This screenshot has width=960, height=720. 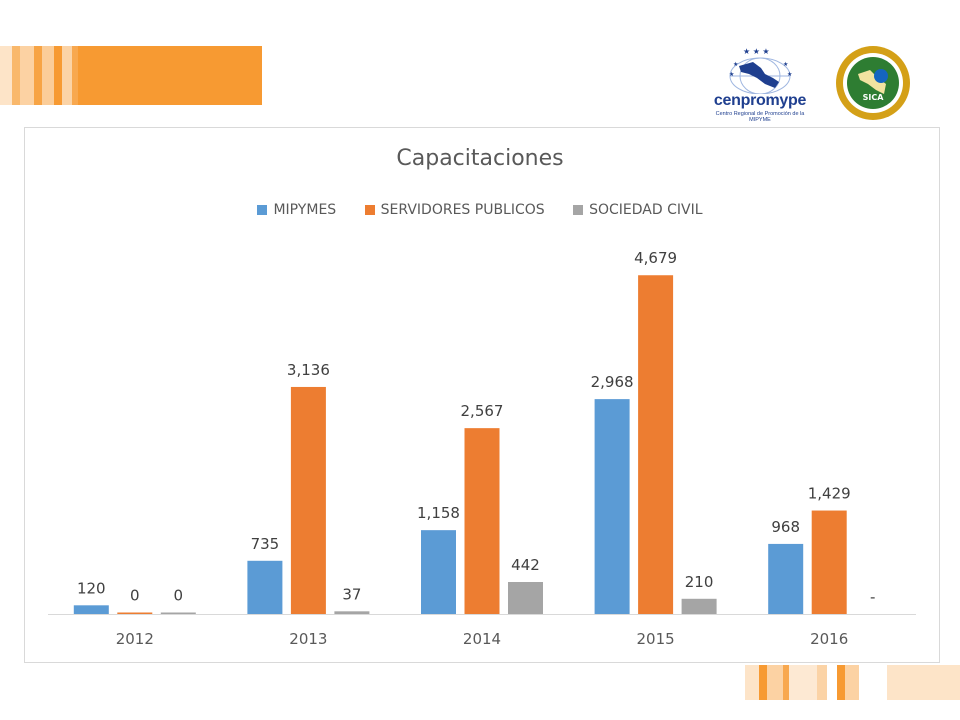 What do you see at coordinates (655, 258) in the screenshot?
I see `data-label-servidores-2015: 4,679` at bounding box center [655, 258].